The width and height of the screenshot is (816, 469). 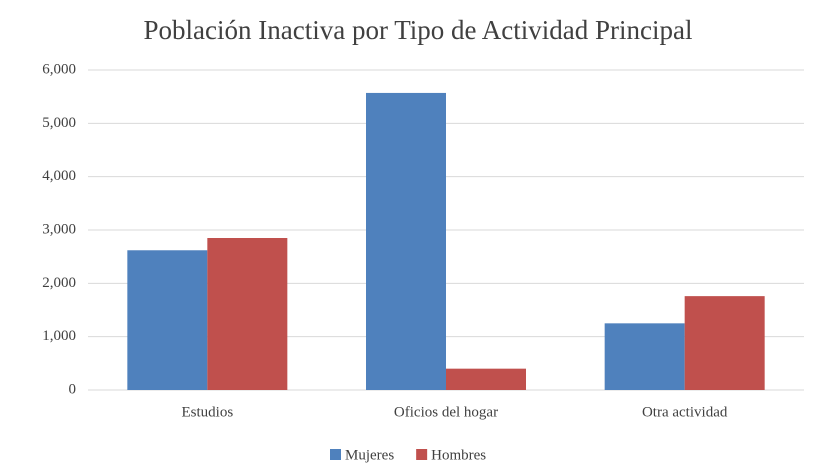 I want to click on y-tick-label: 2,000, so click(x=59, y=283).